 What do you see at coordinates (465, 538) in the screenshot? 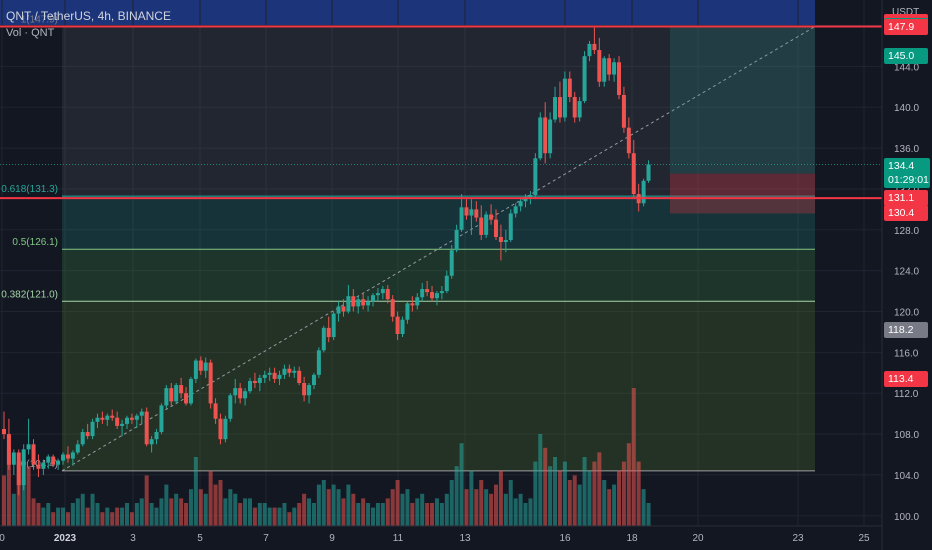
I see `x-tick-label: 13` at bounding box center [465, 538].